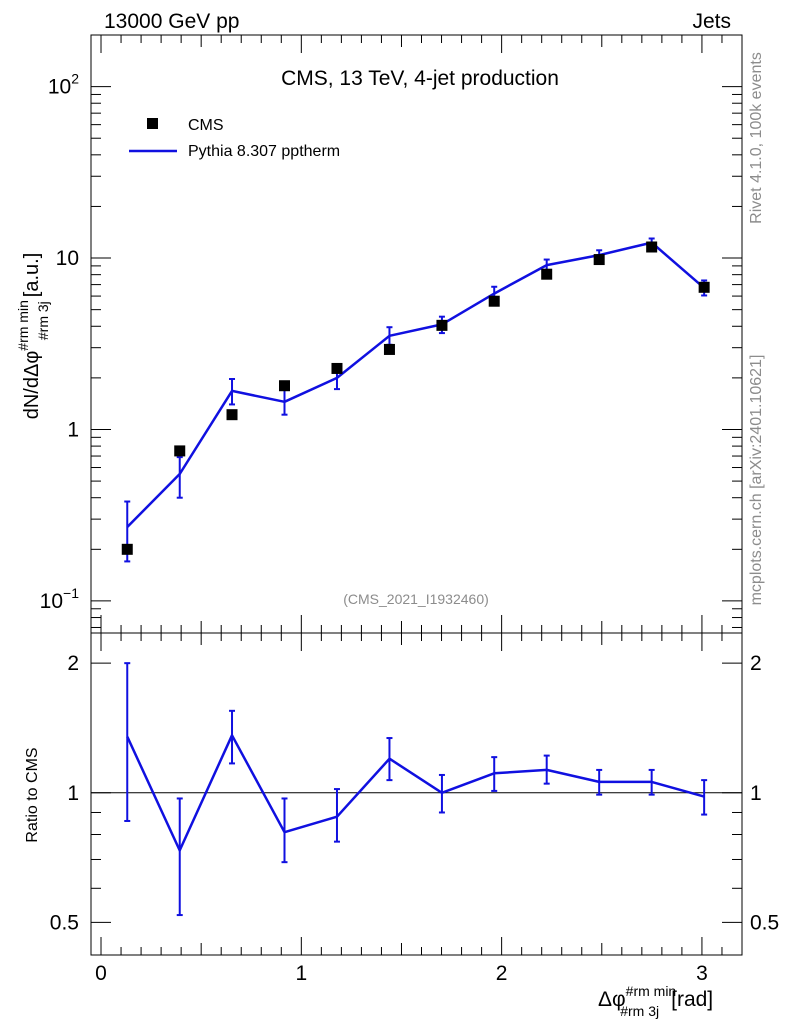 This screenshot has width=786, height=1024. Describe the element at coordinates (67, 258) in the screenshot. I see `main-y-tick-label: 10` at that location.